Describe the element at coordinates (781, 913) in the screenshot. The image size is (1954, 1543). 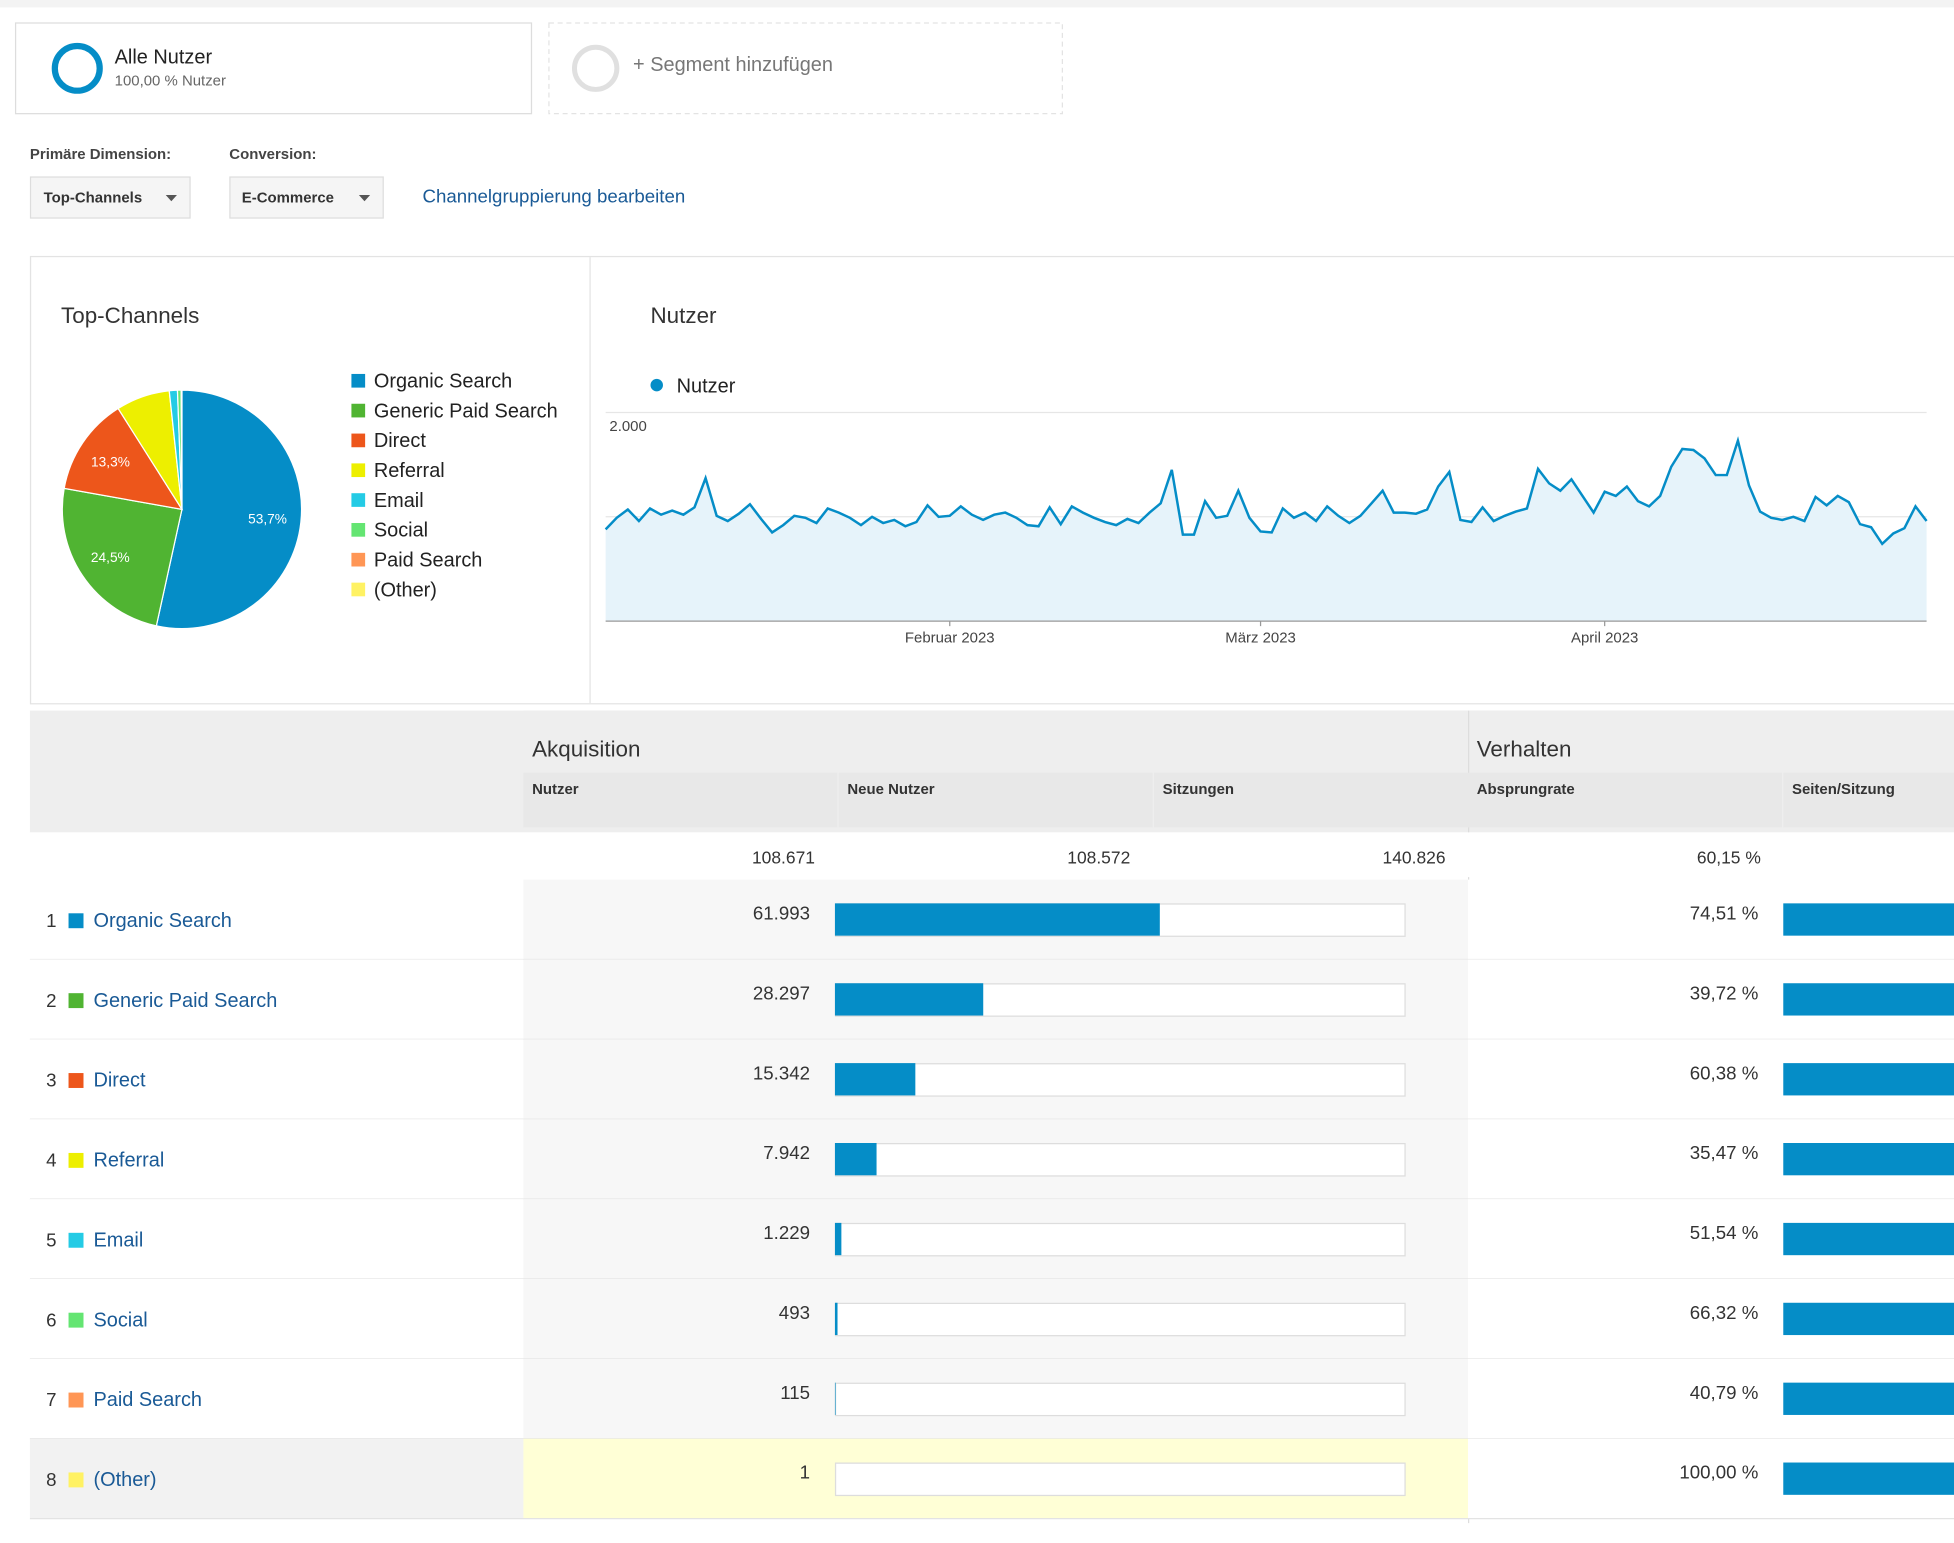
I see `users-value: 61.993` at that location.